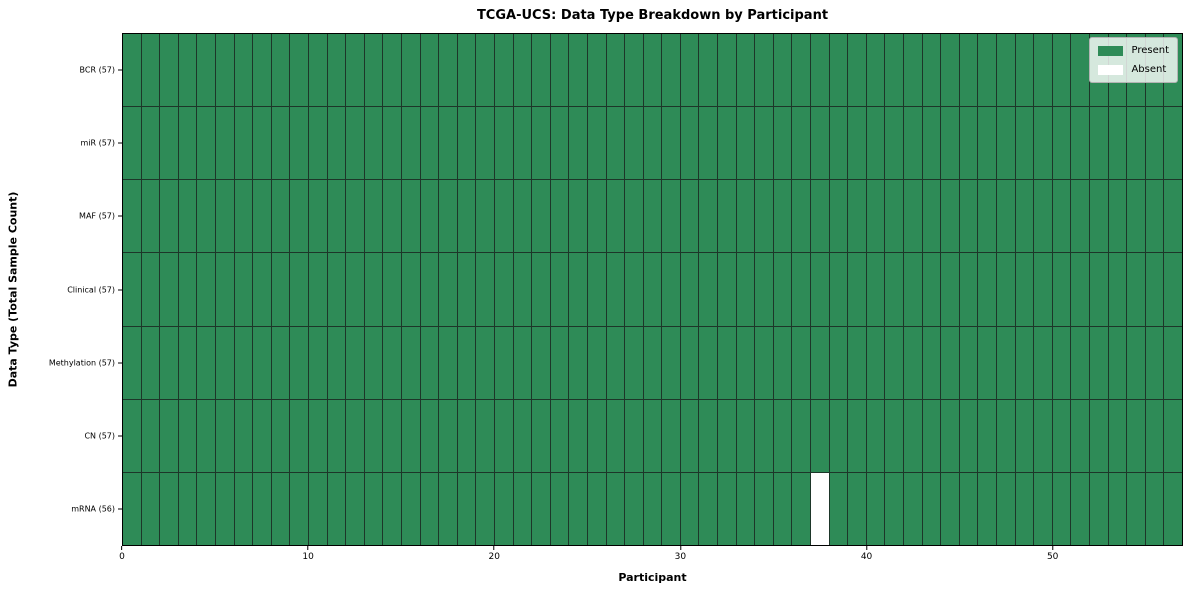  Describe the element at coordinates (308, 557) in the screenshot. I see `x-tick-label: 10` at that location.